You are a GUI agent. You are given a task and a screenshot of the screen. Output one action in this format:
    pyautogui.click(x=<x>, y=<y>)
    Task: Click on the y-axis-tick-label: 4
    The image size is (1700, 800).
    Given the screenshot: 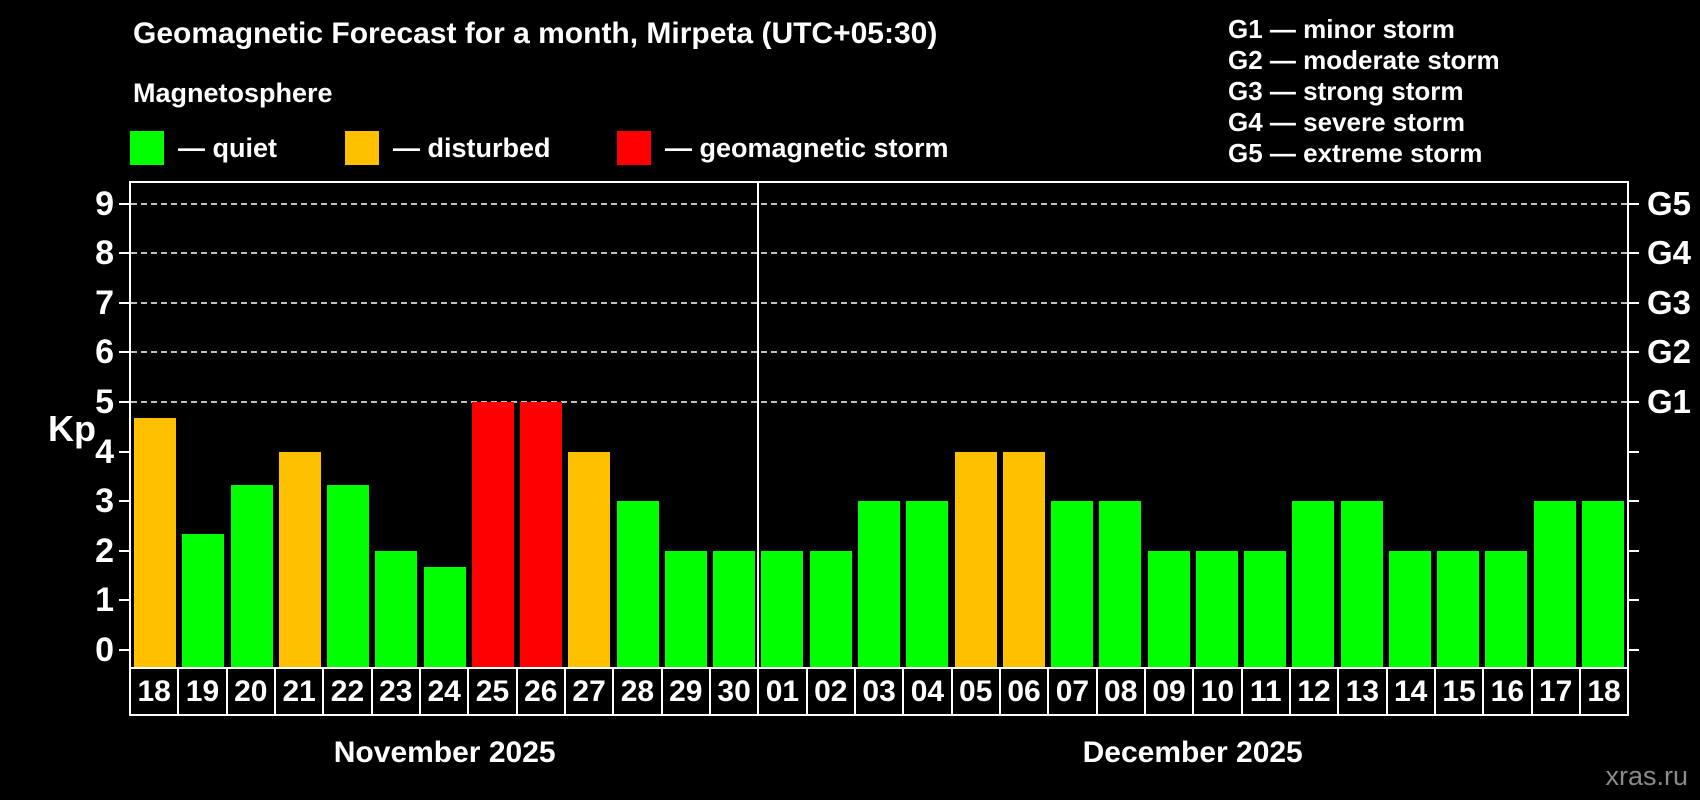 What is the action you would take?
    pyautogui.click(x=104, y=451)
    